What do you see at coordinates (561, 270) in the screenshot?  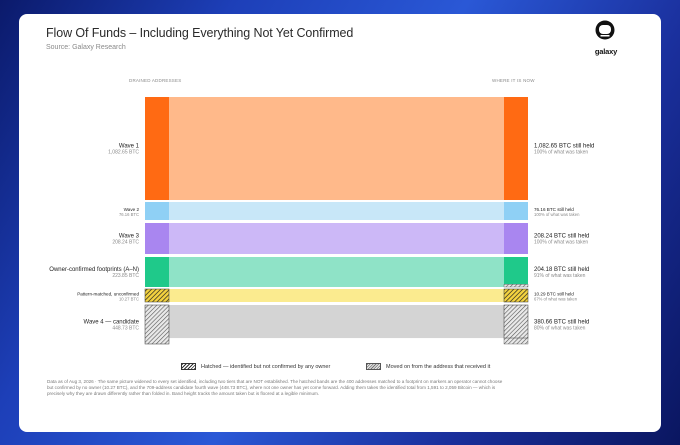 I see `held-amount-label: 204.18 BTC still held` at bounding box center [561, 270].